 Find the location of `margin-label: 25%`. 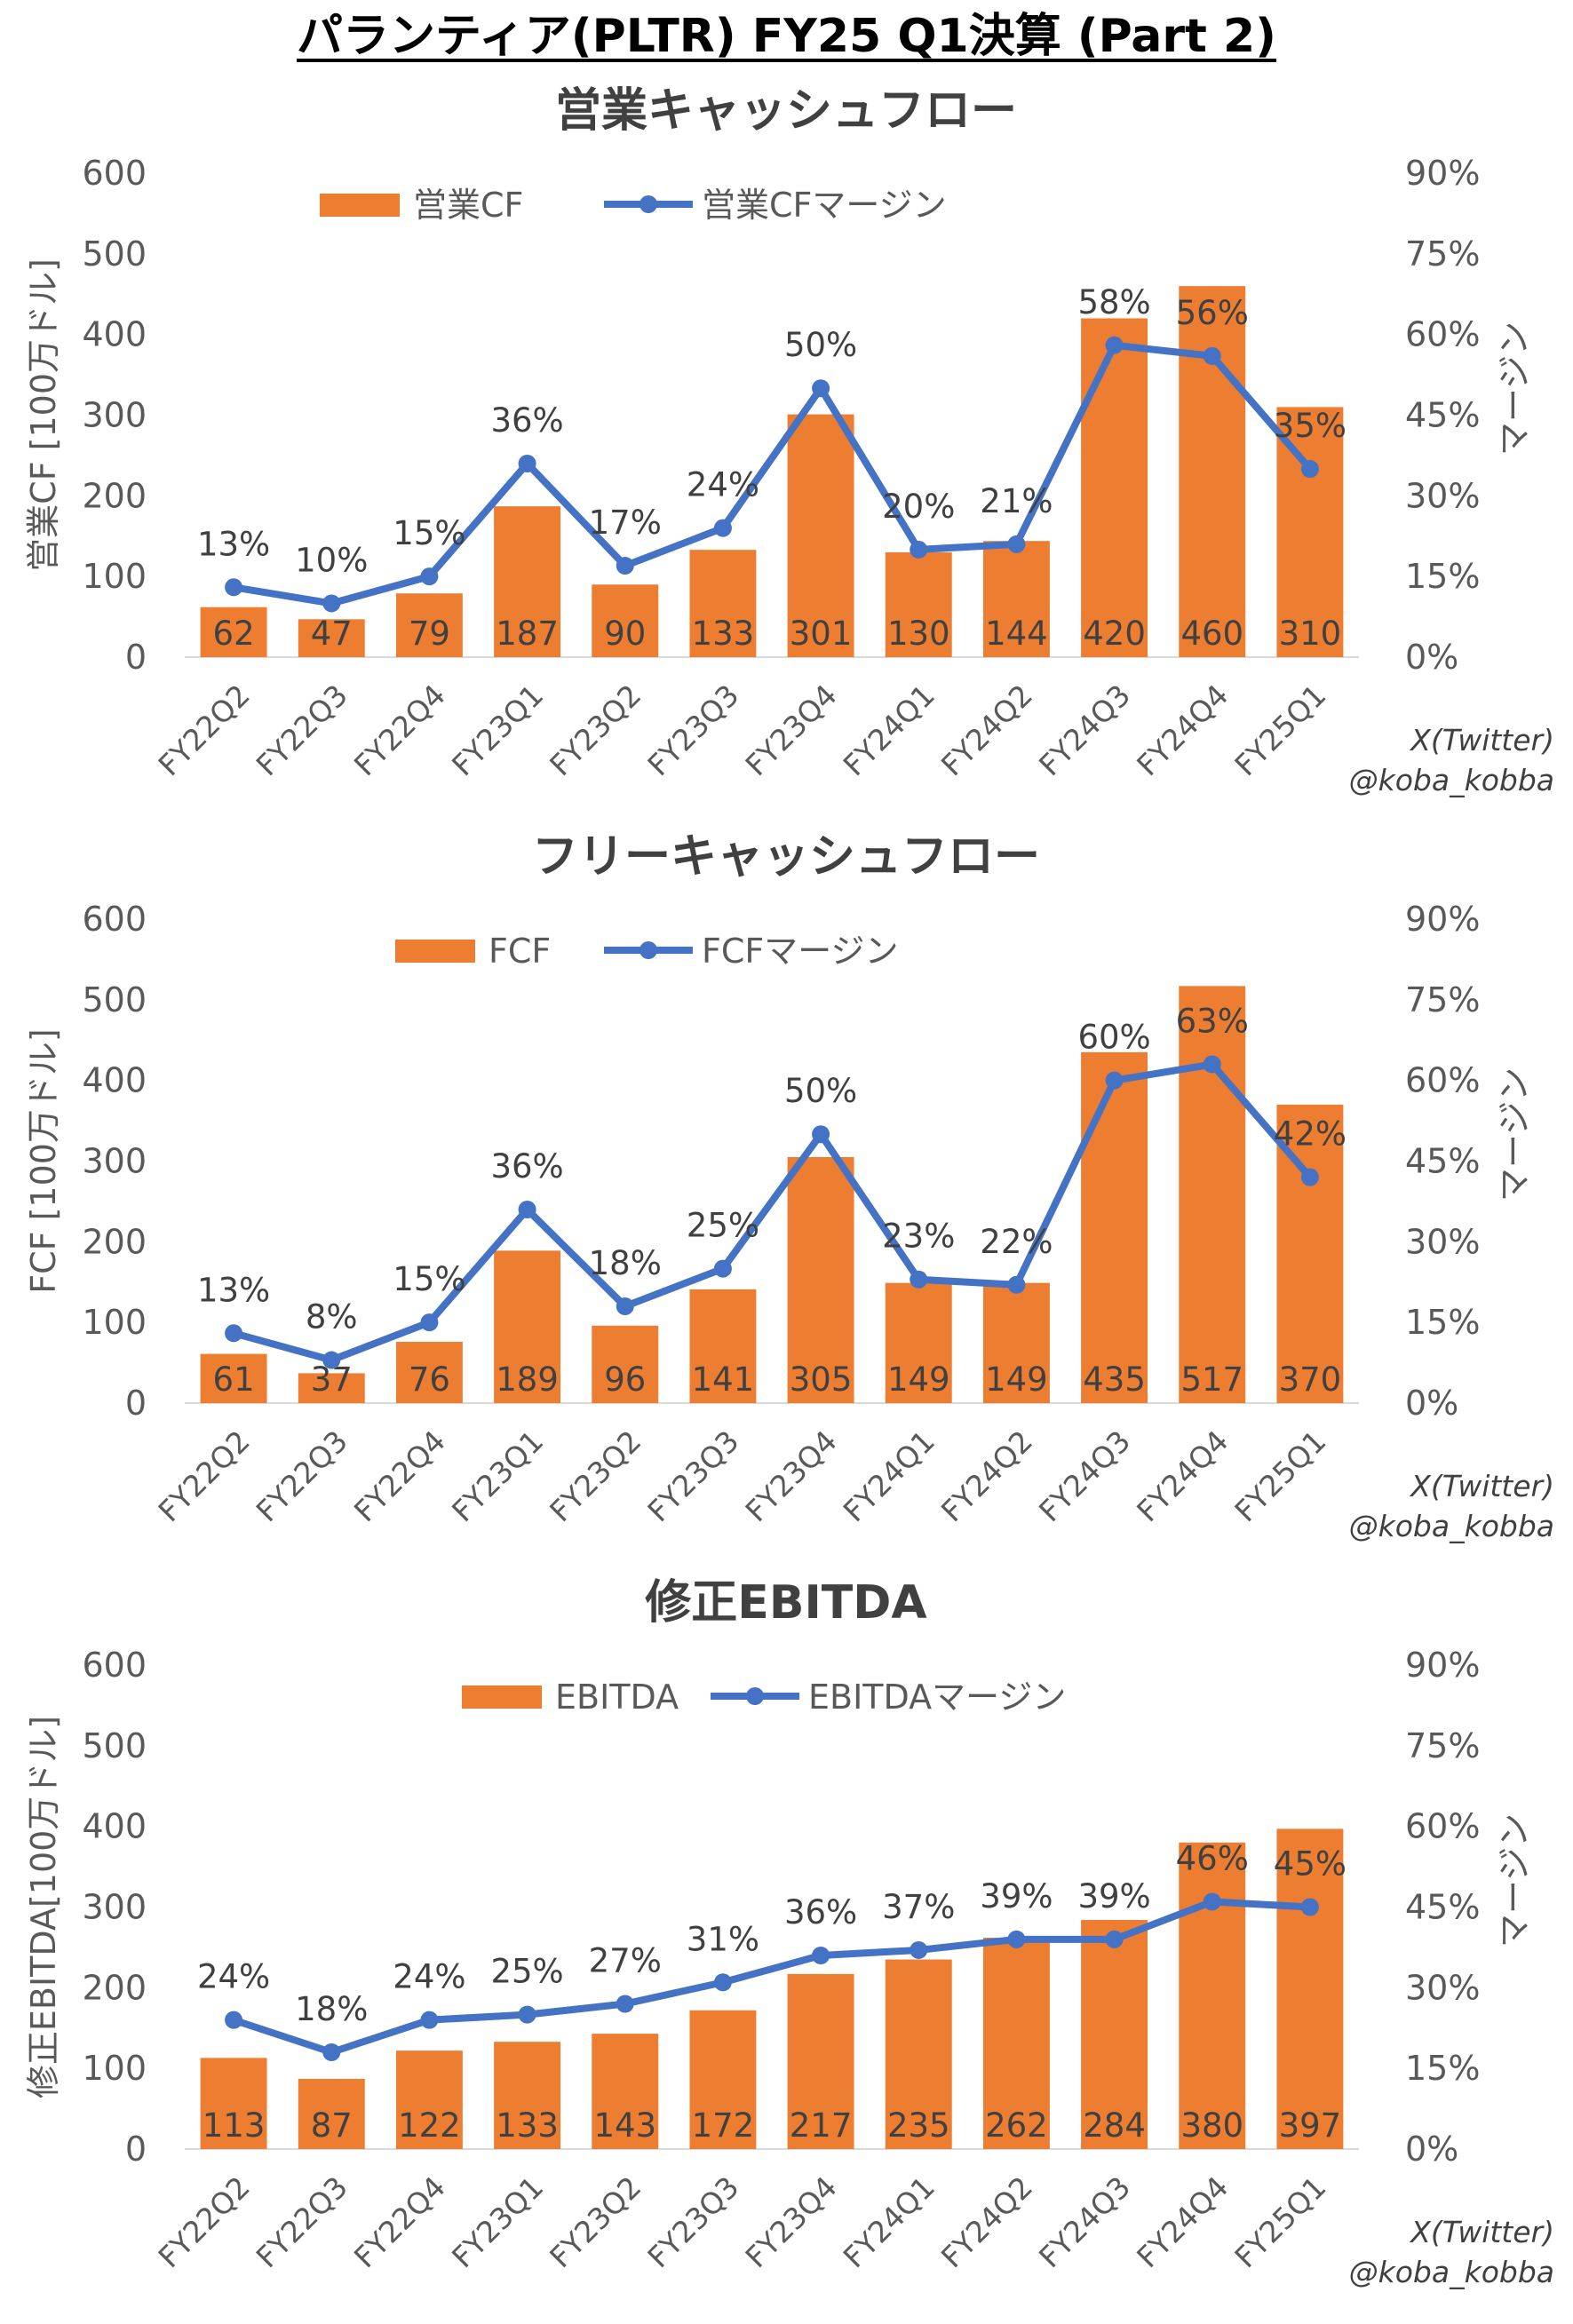

margin-label: 25% is located at coordinates (723, 1226).